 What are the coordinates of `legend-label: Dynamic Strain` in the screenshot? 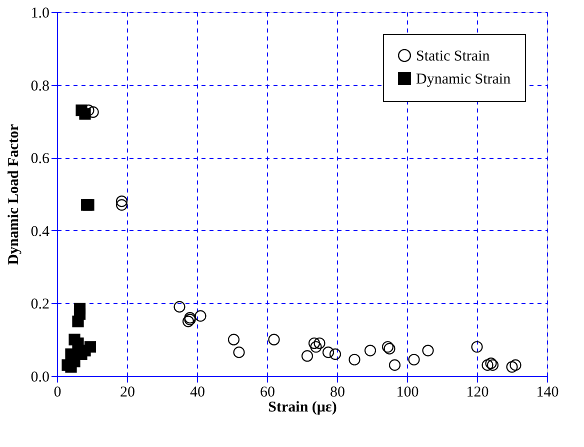 It's located at (464, 80).